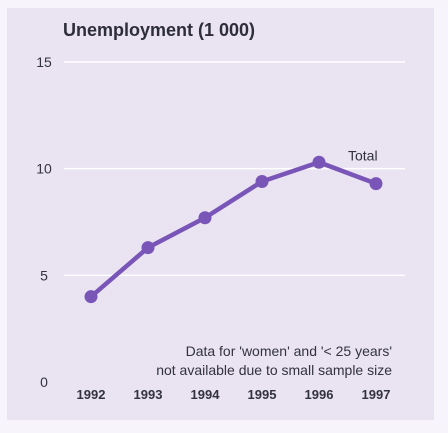 This screenshot has height=433, width=448. I want to click on series-label-total: Total, so click(363, 155).